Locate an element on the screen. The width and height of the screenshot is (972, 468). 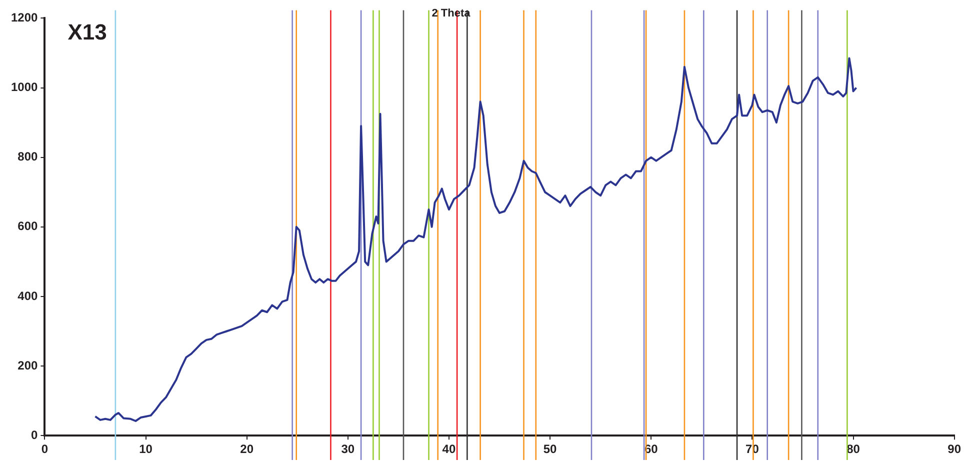
y-tick-label: 200 is located at coordinates (28, 365).